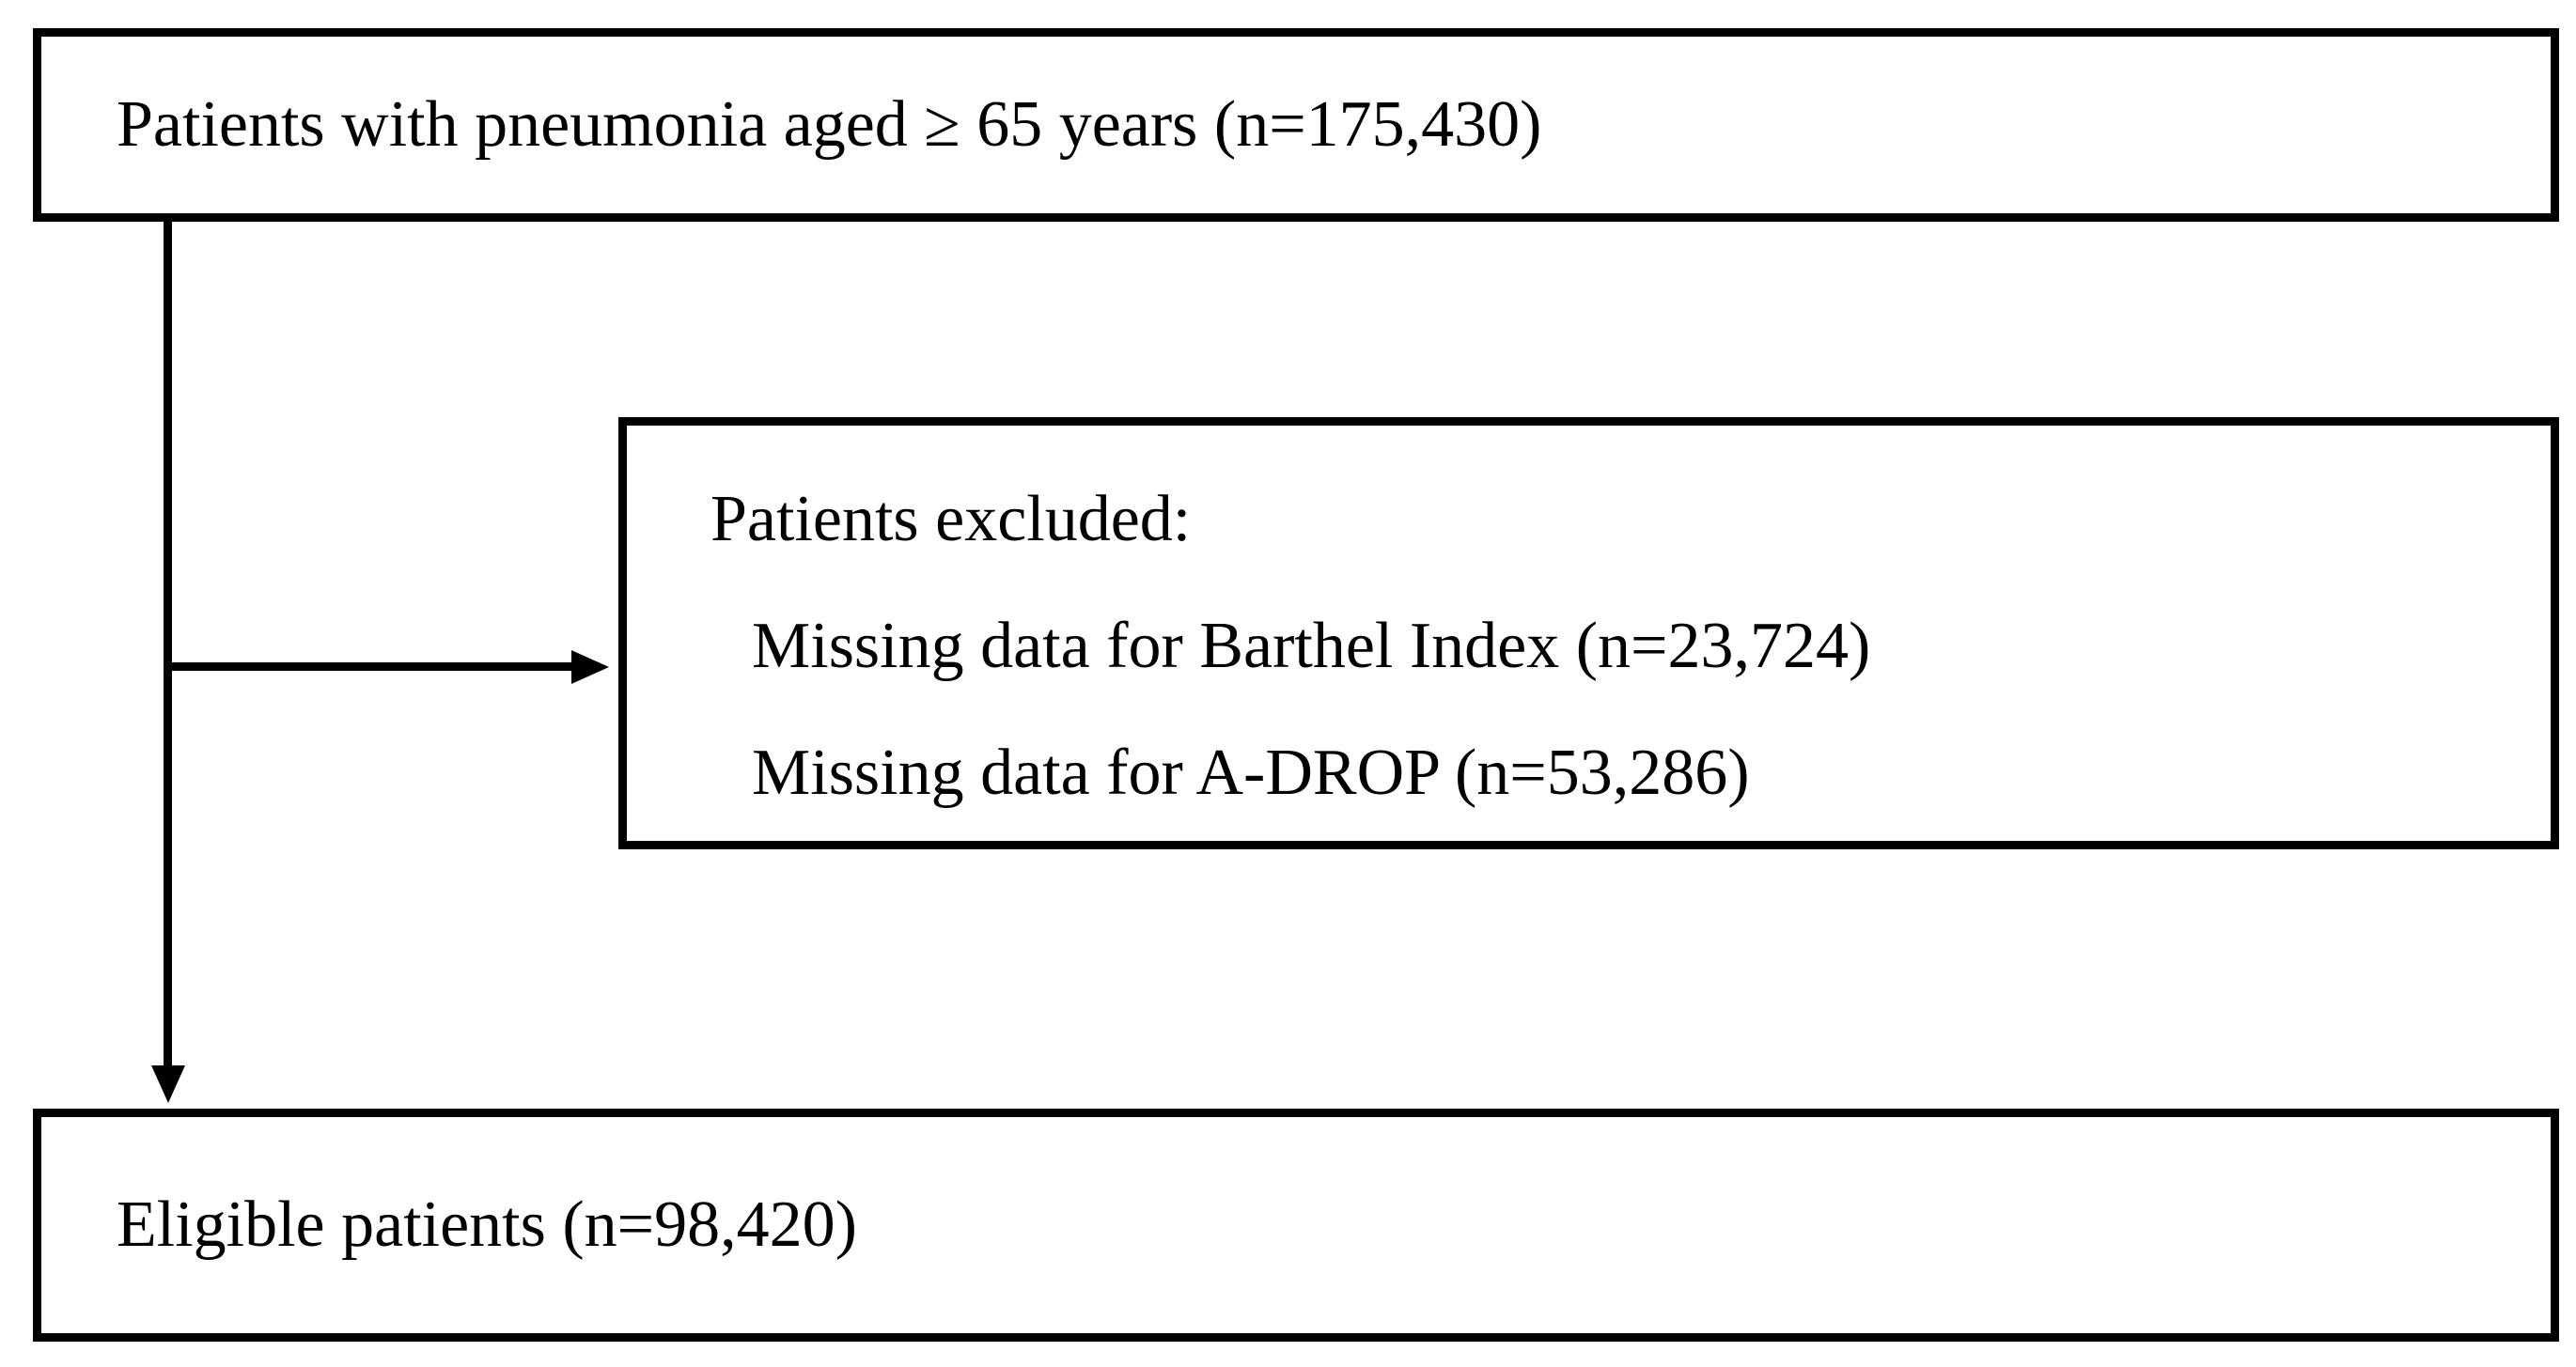 The height and width of the screenshot is (1367, 2576). What do you see at coordinates (951, 519) in the screenshot?
I see `patients-excluded-title: Patients excluded:` at bounding box center [951, 519].